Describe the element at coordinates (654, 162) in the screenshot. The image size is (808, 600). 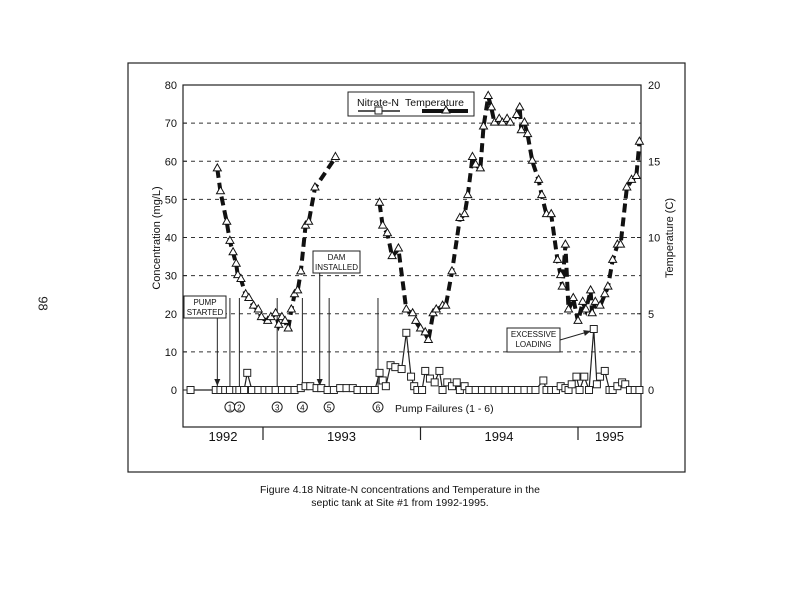
I see `y2-tick-label: 15` at that location.